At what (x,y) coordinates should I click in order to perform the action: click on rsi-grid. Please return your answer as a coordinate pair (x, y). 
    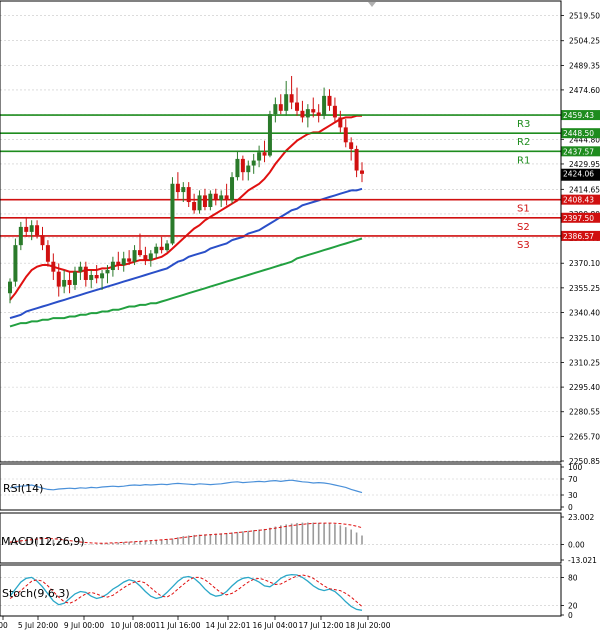
    Looking at the image, I should click on (280, 487).